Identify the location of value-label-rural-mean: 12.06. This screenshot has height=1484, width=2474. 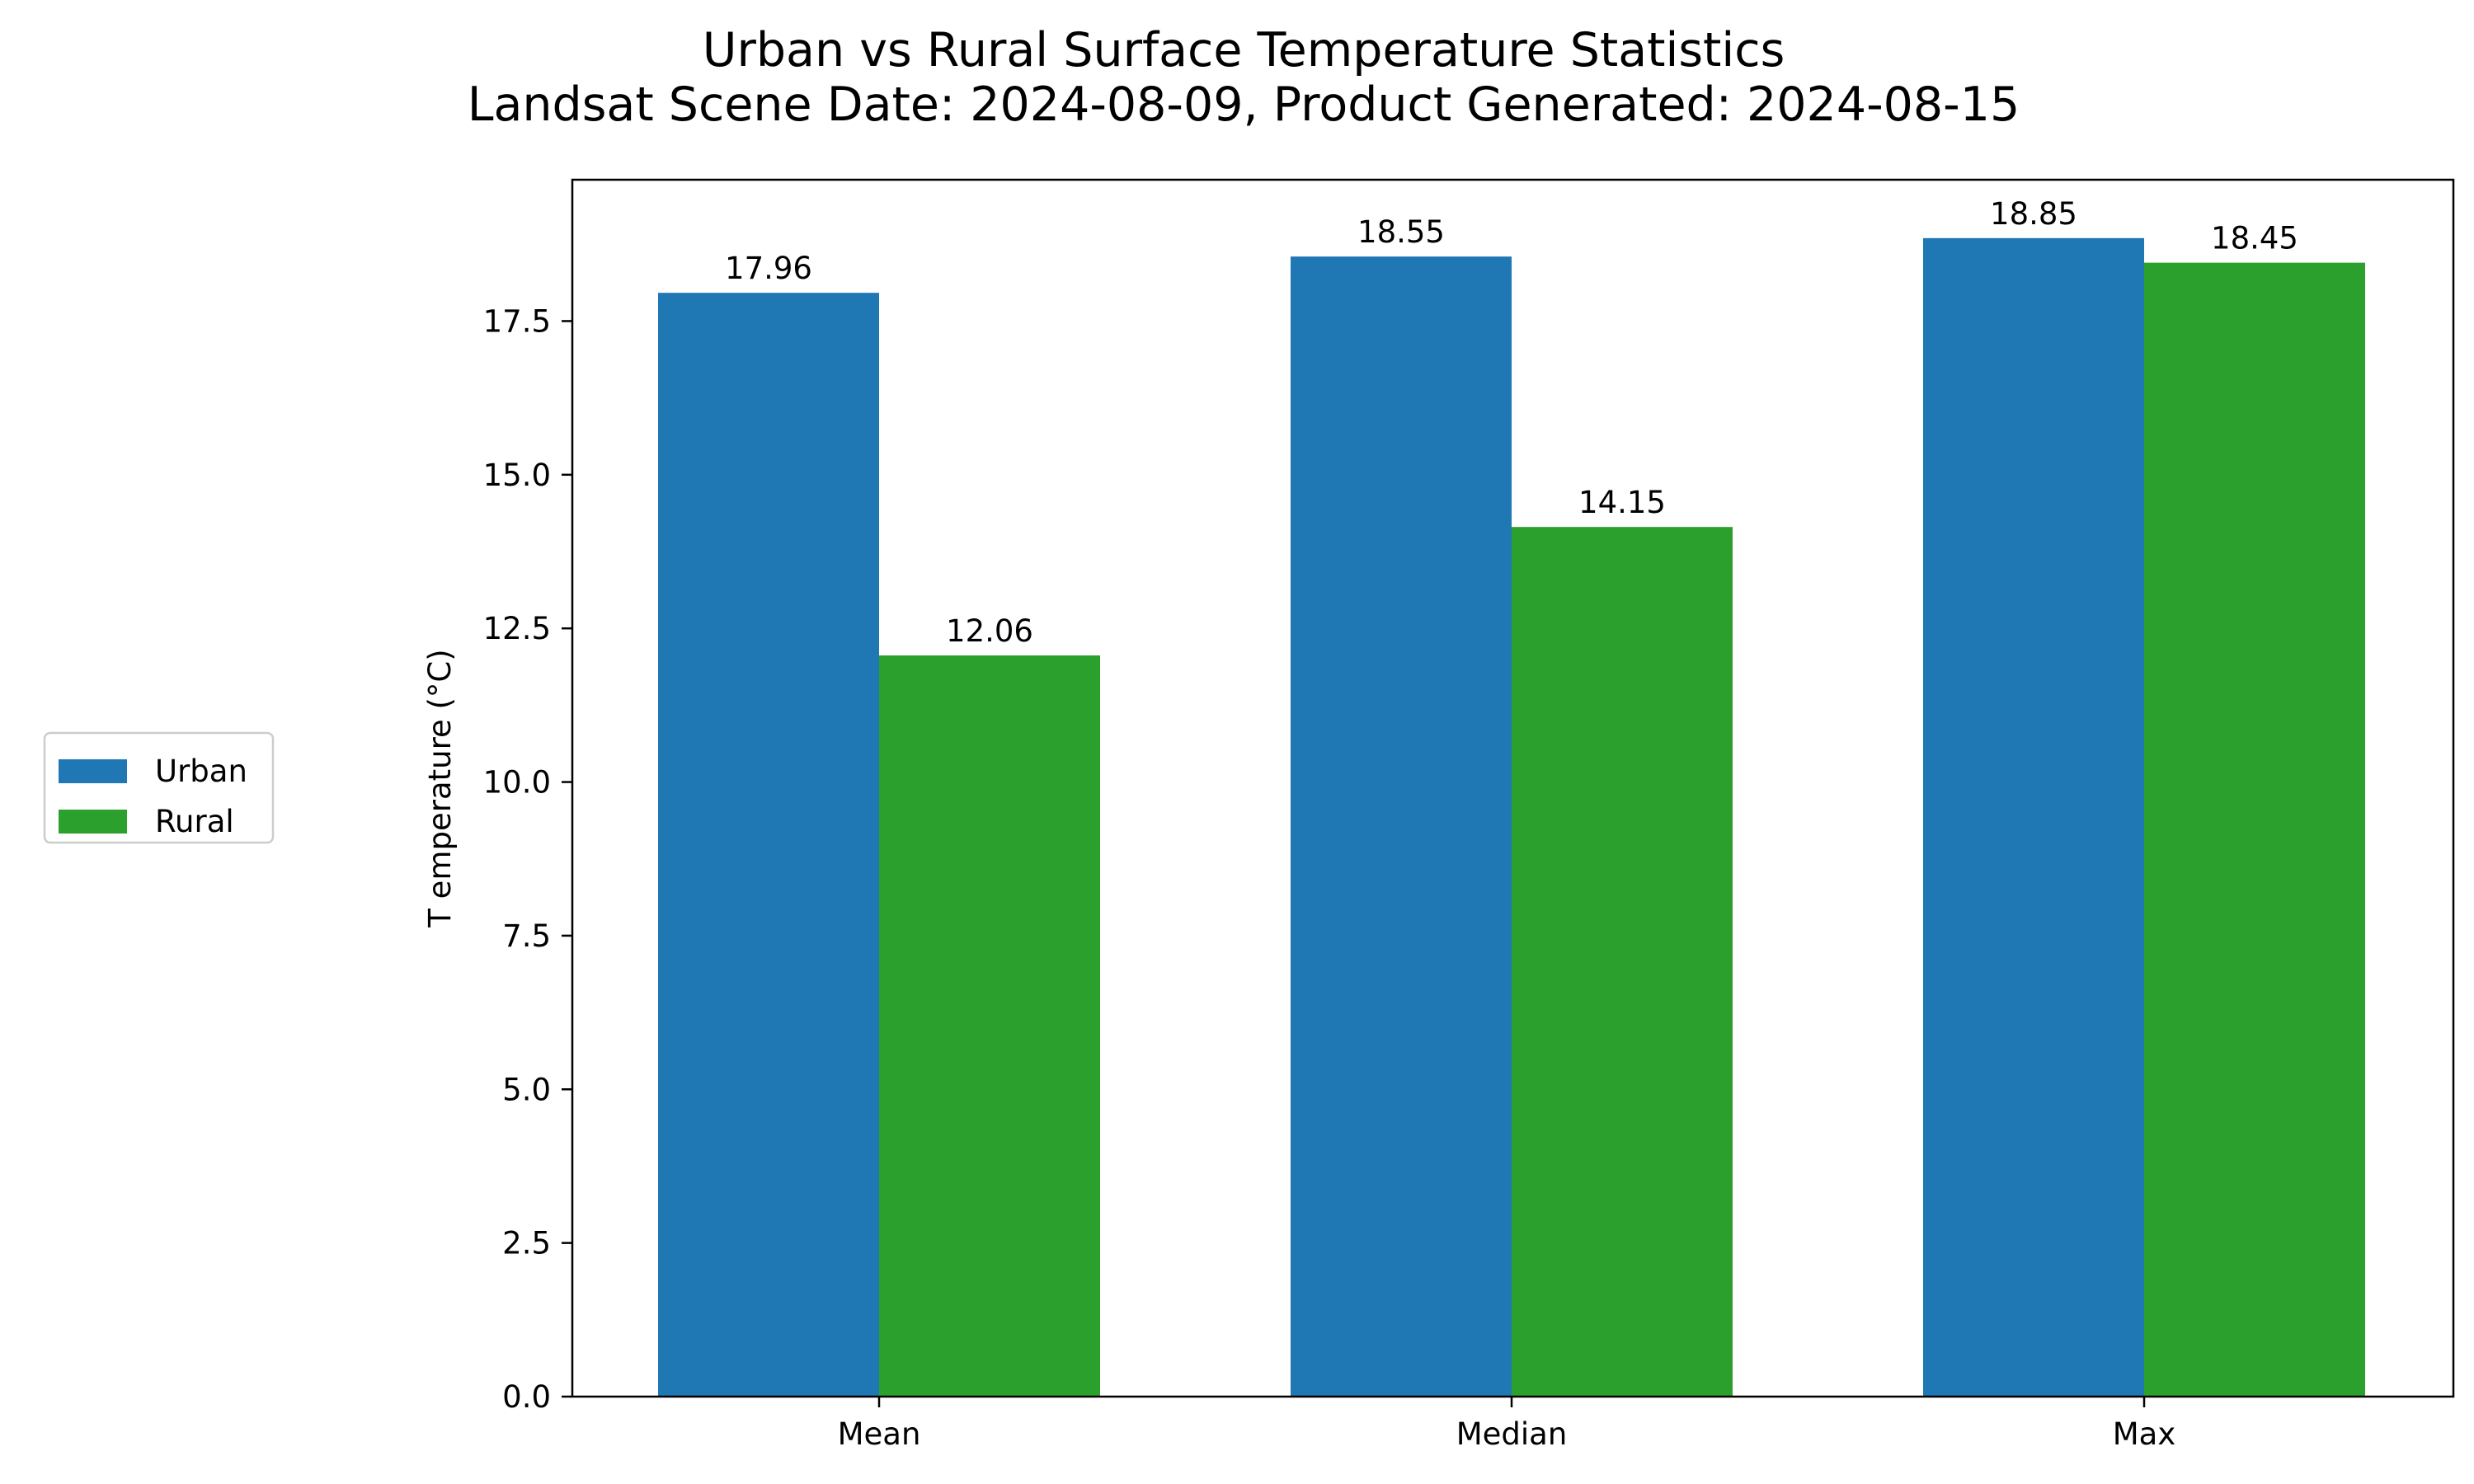
(989, 631).